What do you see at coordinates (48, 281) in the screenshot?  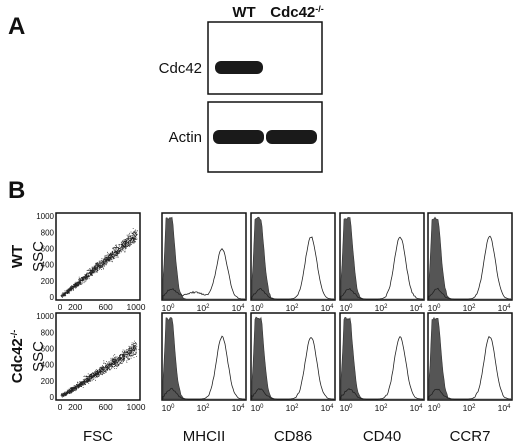 I see `y-tick-label: 200` at bounding box center [48, 281].